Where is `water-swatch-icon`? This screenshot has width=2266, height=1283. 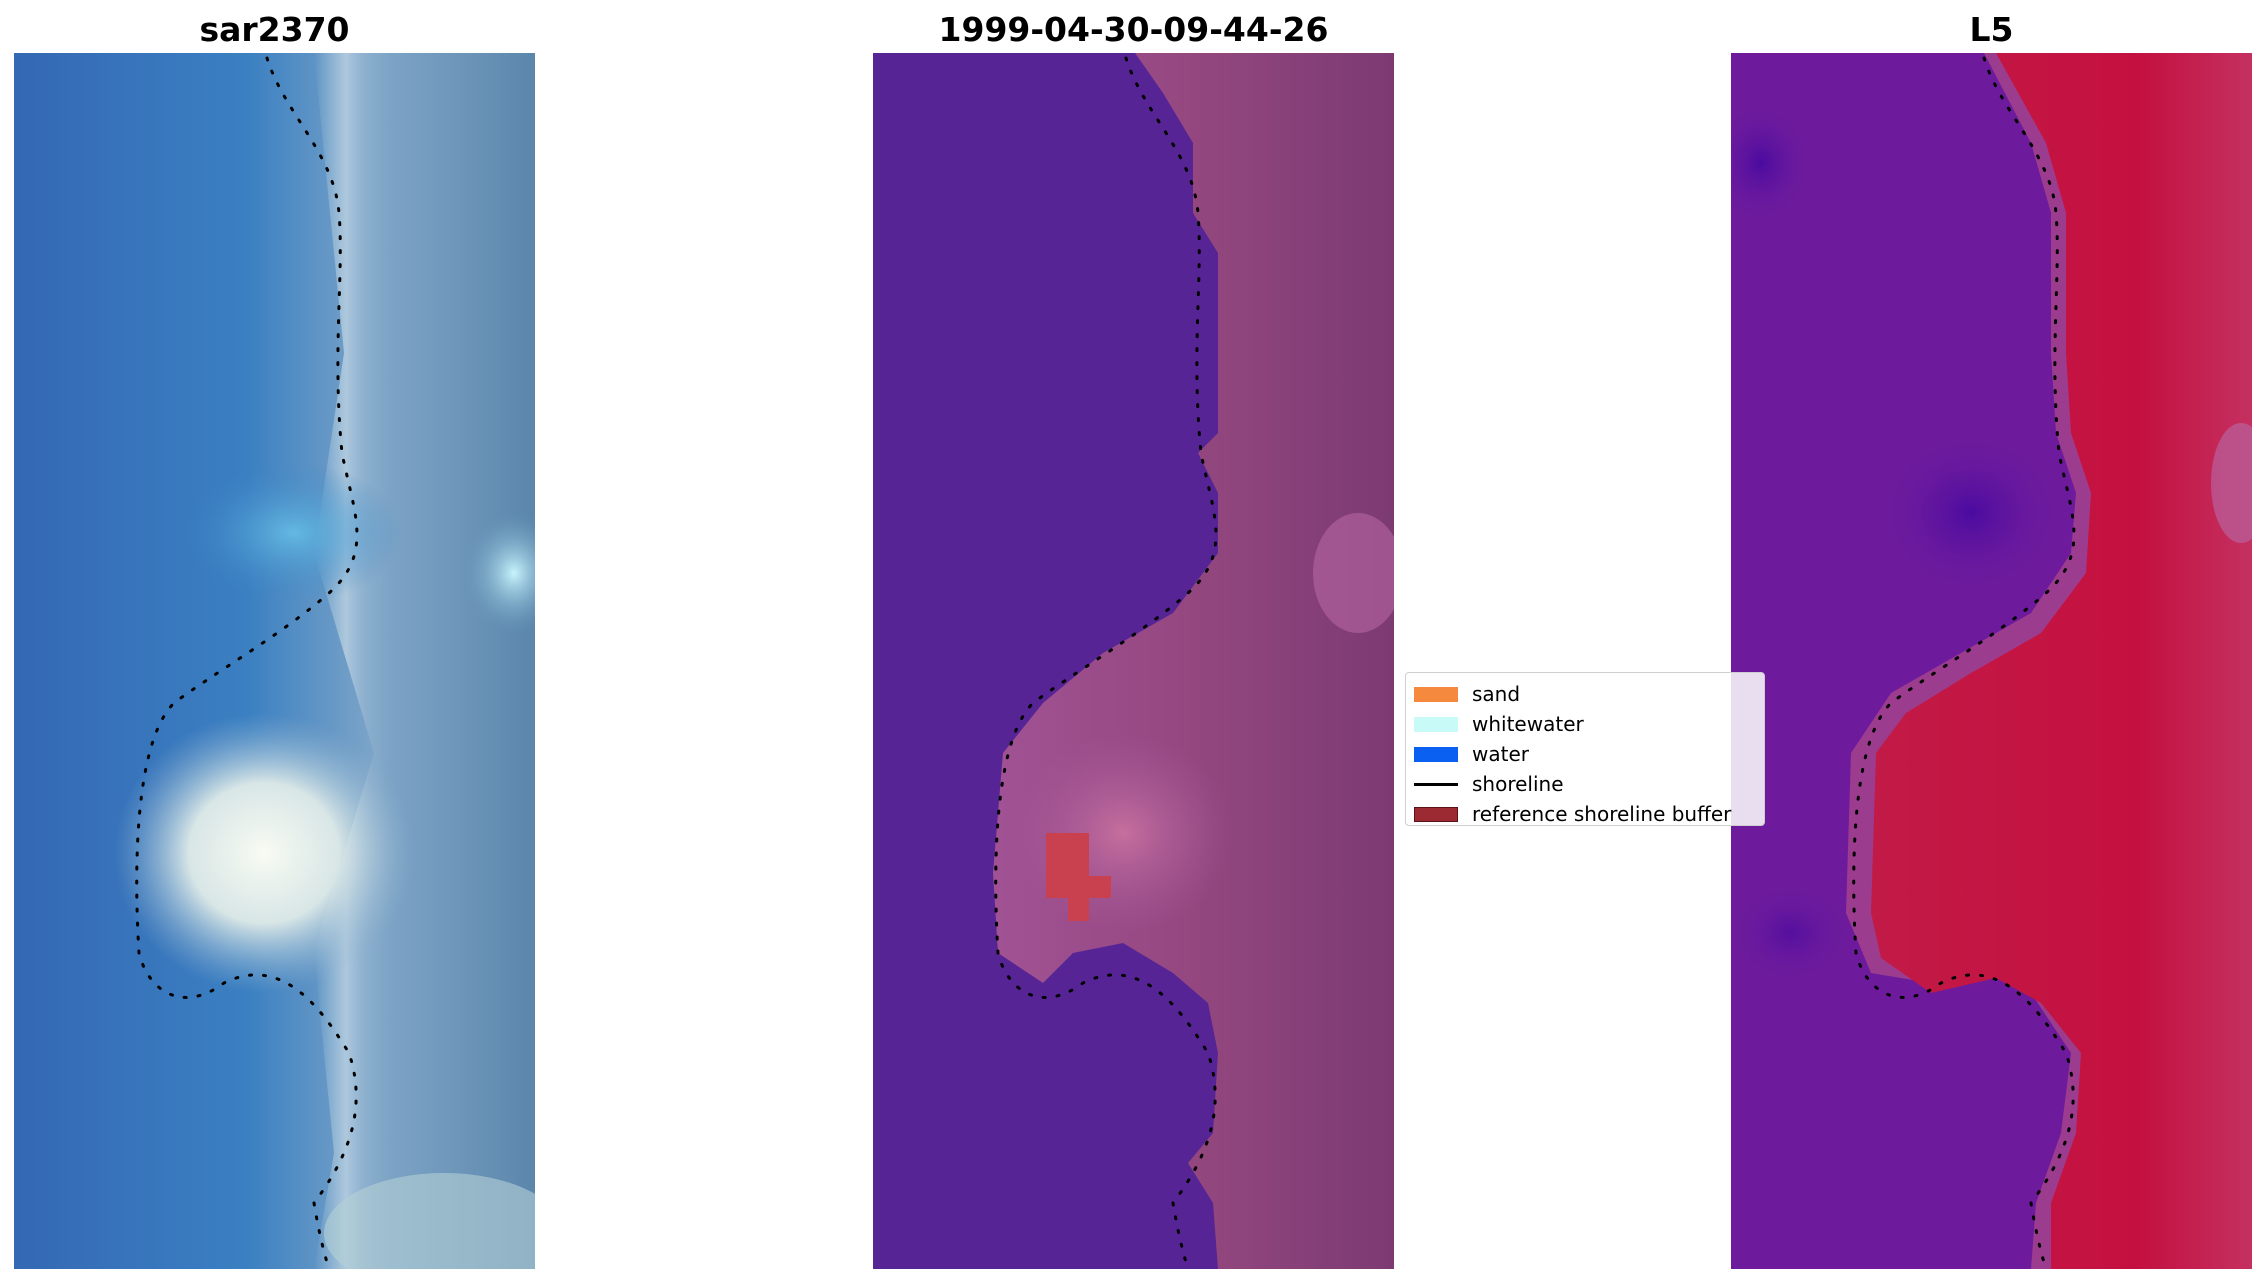
water-swatch-icon is located at coordinates (1436, 754).